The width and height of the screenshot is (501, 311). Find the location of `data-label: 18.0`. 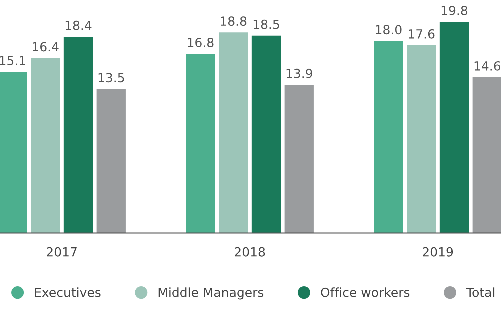

data-label: 18.0 is located at coordinates (389, 30).